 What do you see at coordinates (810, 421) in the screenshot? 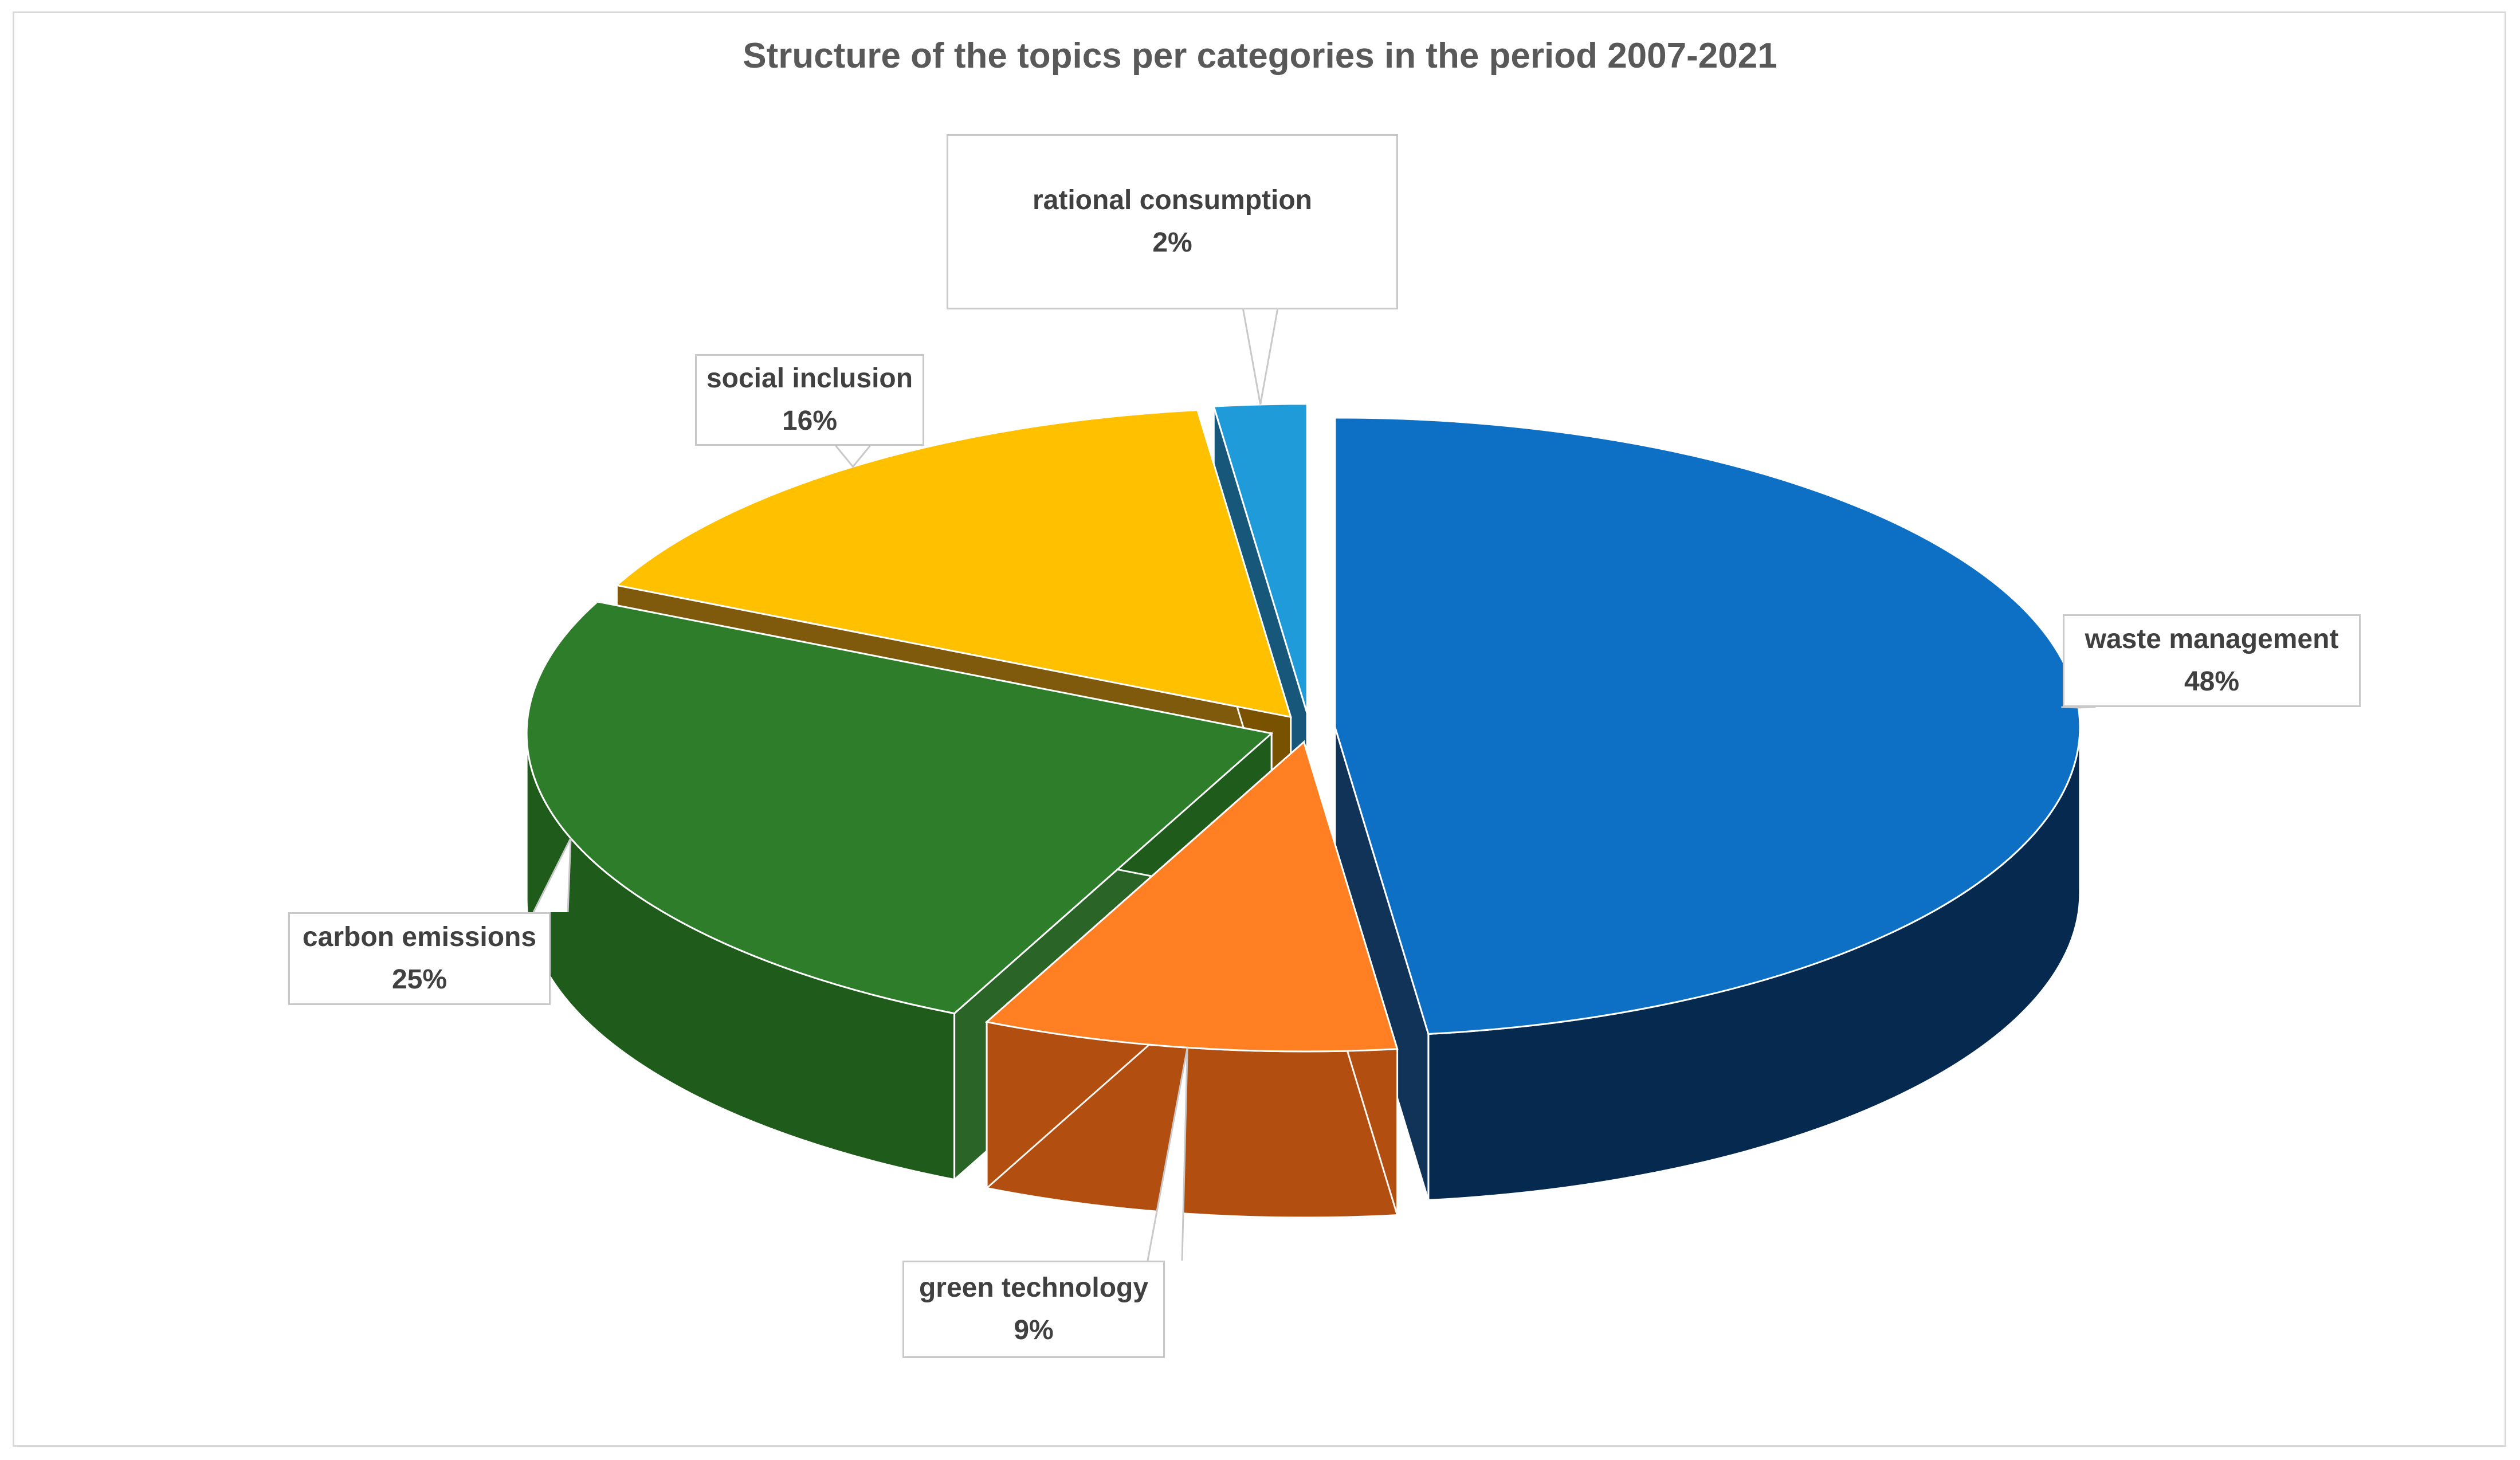
I see `data-label-value: 16%` at bounding box center [810, 421].